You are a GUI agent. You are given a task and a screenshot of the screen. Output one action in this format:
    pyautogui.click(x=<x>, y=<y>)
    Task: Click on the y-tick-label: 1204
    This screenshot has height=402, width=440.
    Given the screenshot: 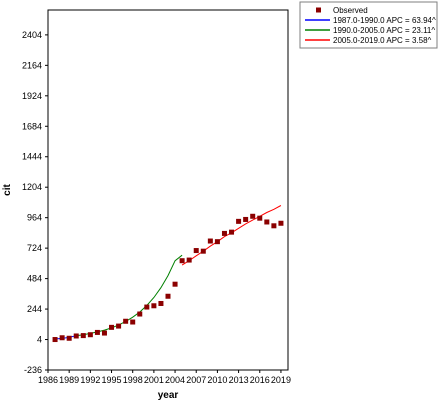 What is the action you would take?
    pyautogui.click(x=32, y=187)
    